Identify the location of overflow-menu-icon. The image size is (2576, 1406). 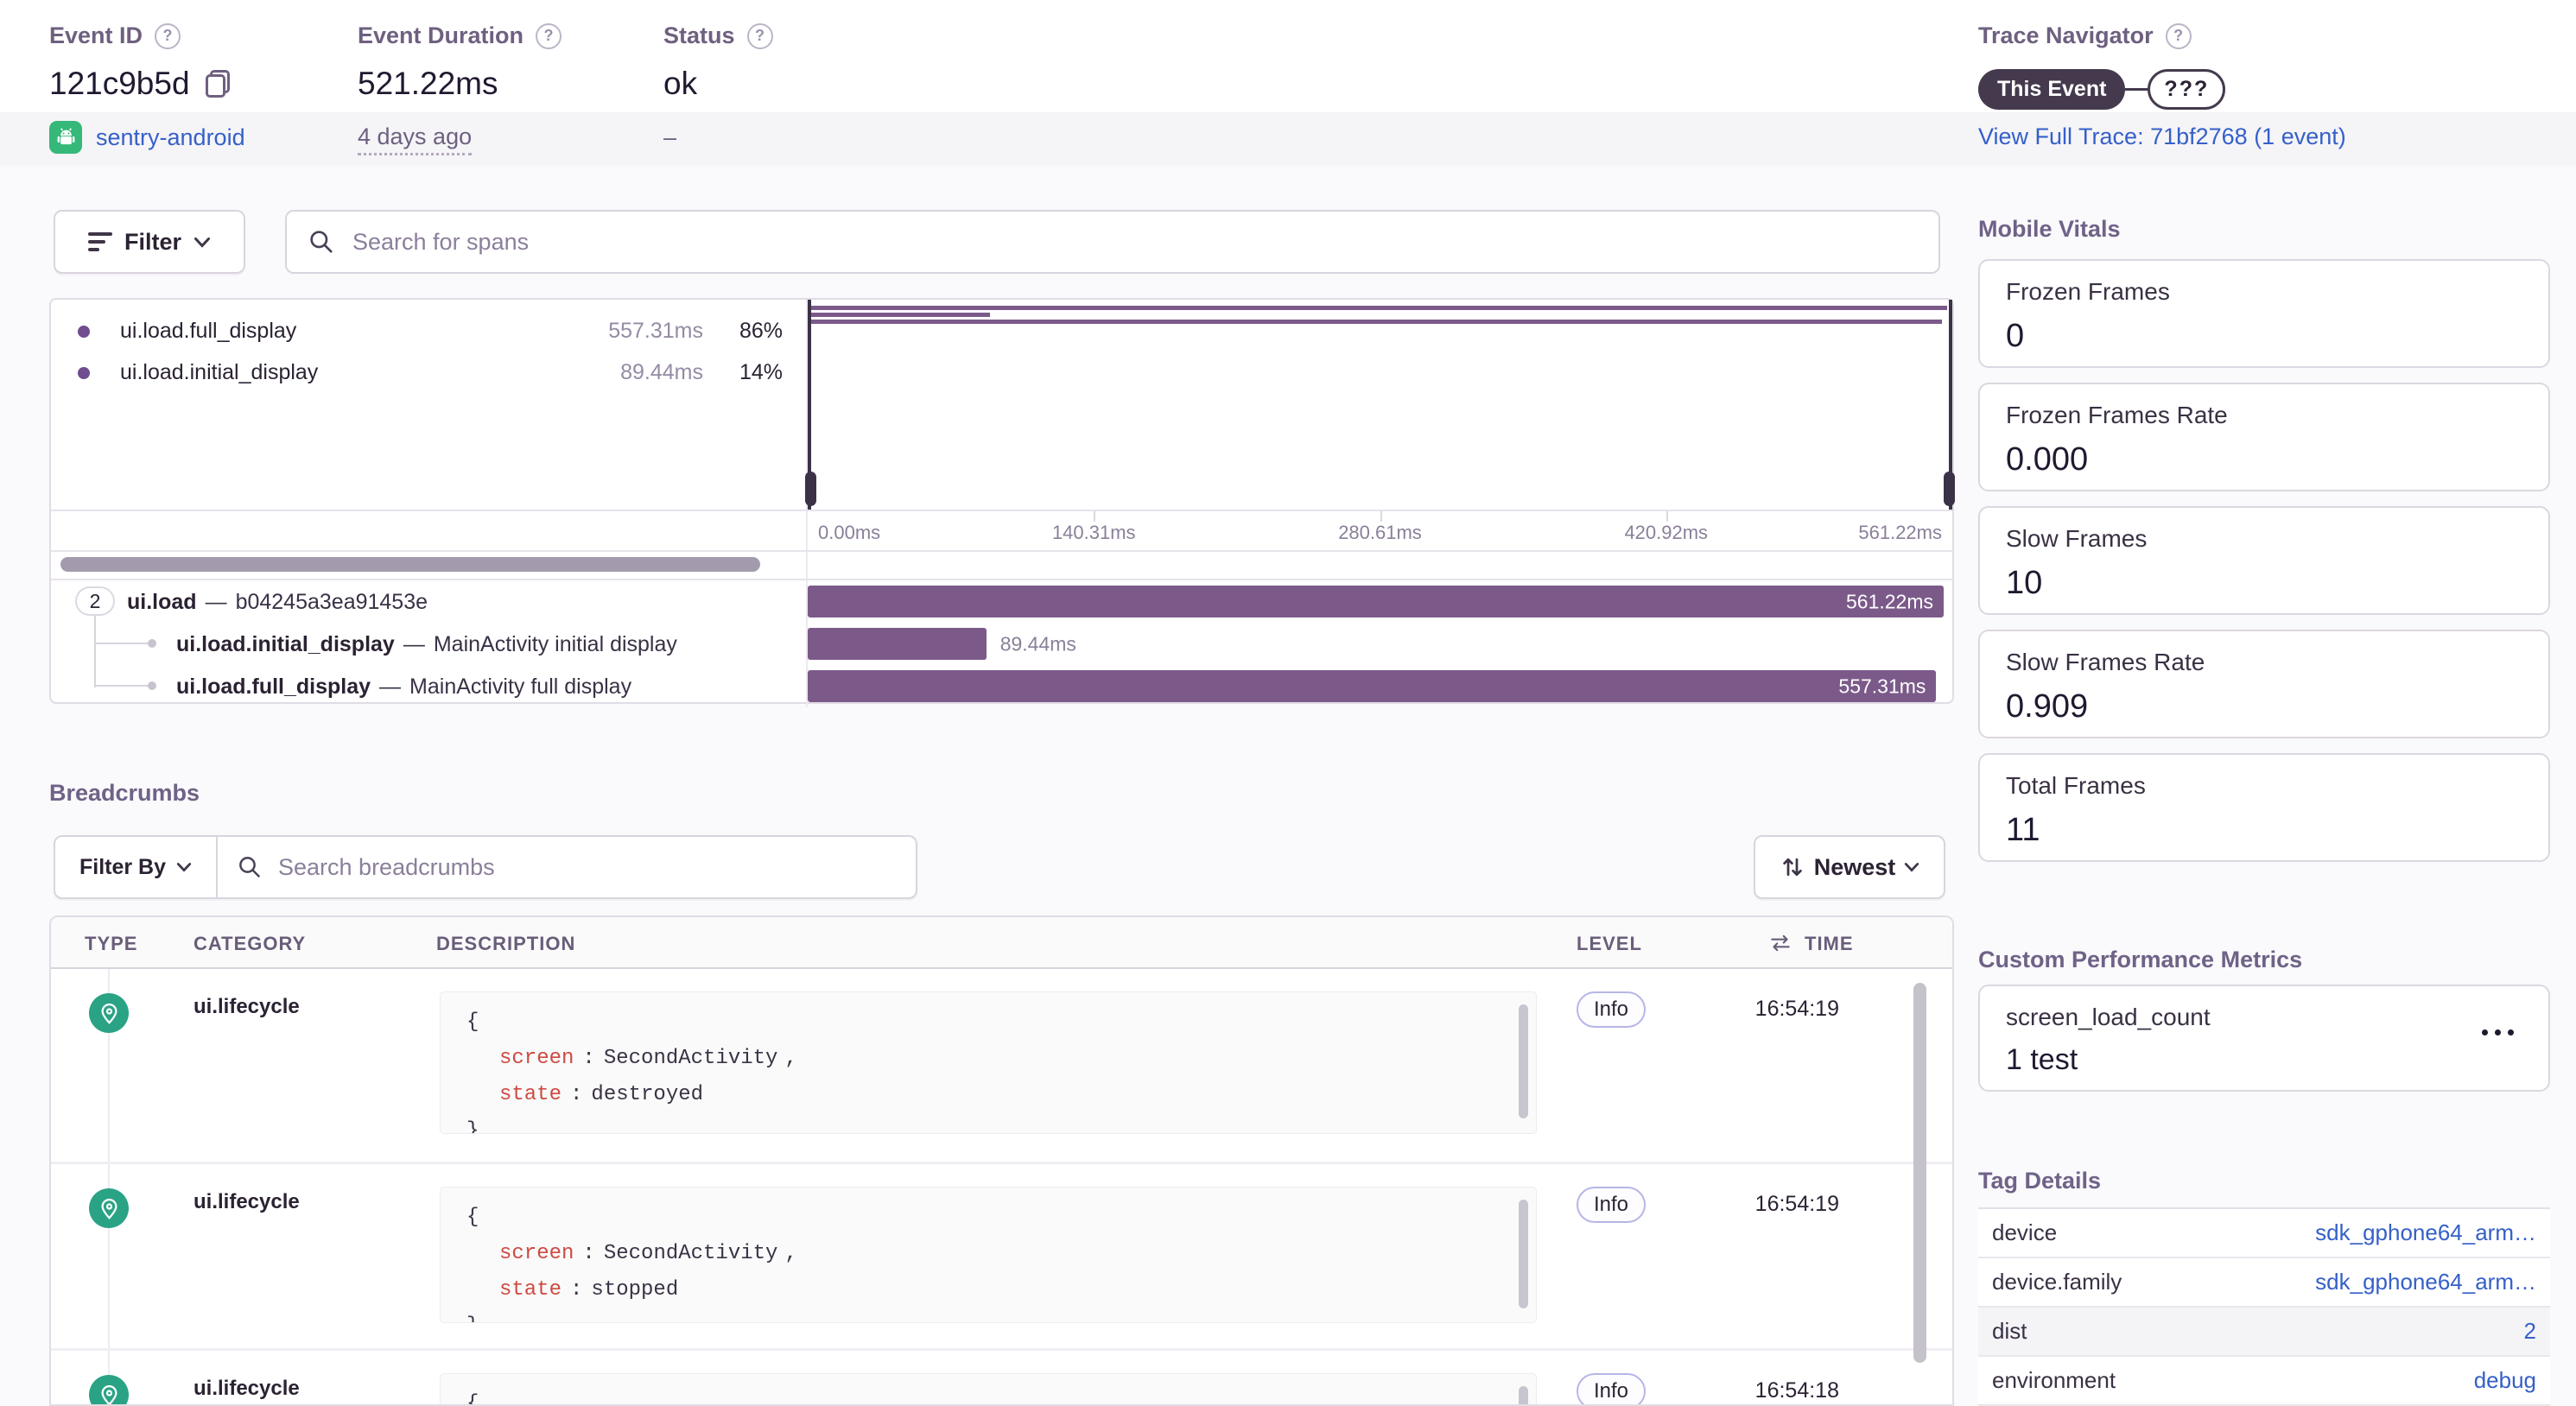
(2498, 1032).